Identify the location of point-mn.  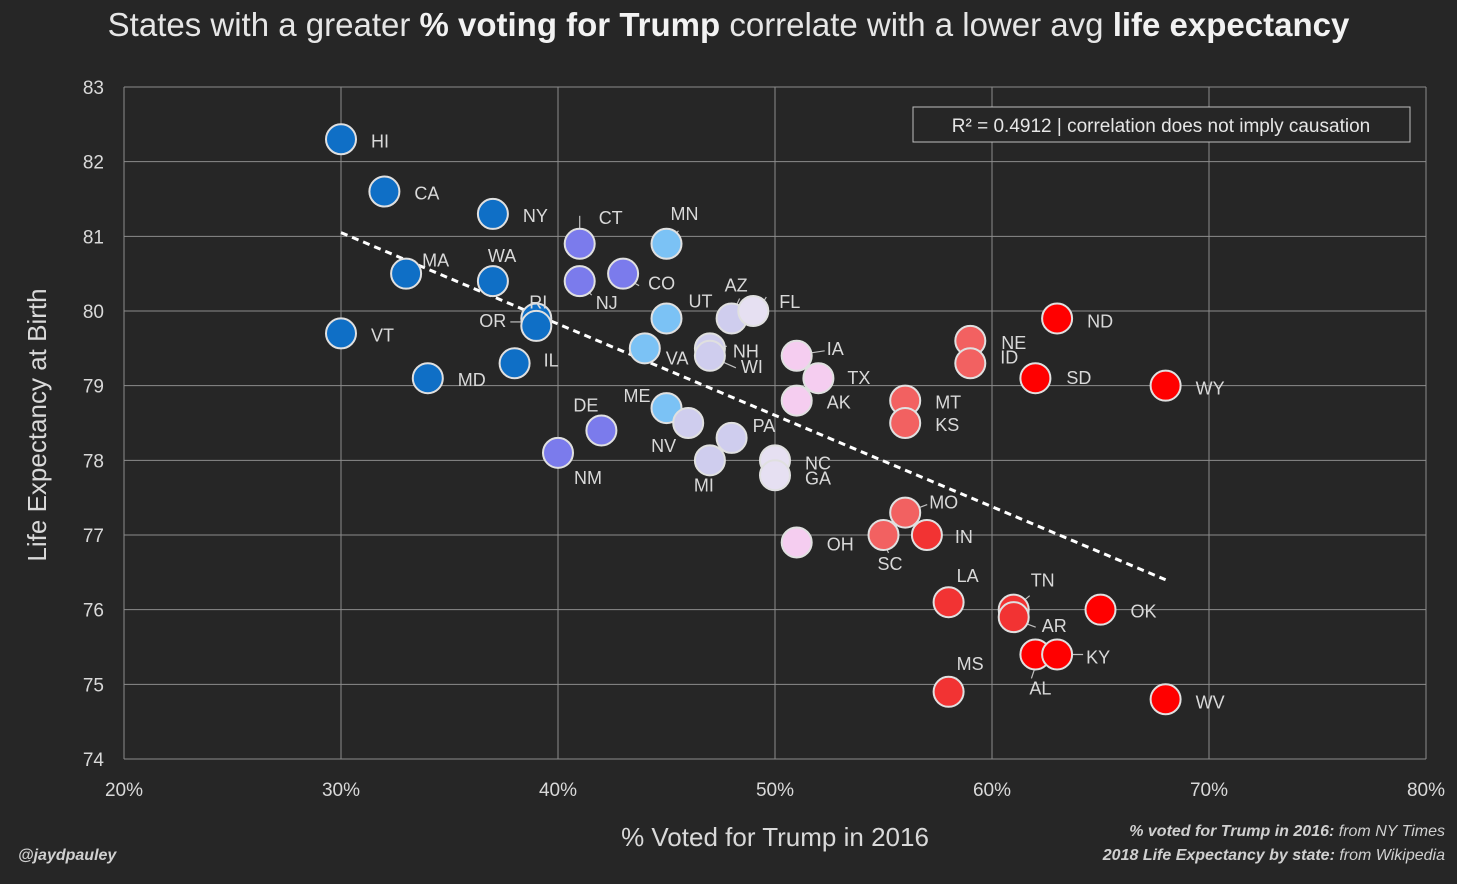
(666, 243).